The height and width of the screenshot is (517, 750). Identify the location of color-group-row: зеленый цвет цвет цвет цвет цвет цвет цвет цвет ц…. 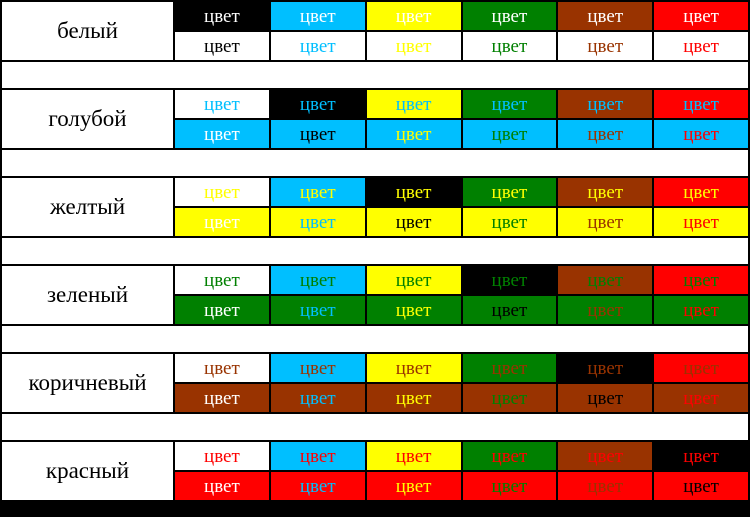
(375, 296).